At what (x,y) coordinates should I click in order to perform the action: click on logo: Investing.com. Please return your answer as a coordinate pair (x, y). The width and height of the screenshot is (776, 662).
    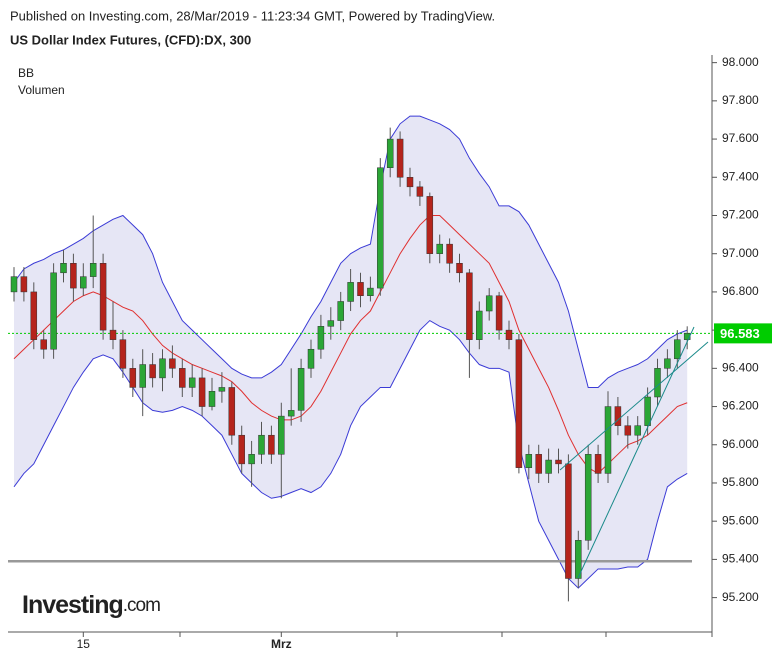
    Looking at the image, I should click on (91, 605).